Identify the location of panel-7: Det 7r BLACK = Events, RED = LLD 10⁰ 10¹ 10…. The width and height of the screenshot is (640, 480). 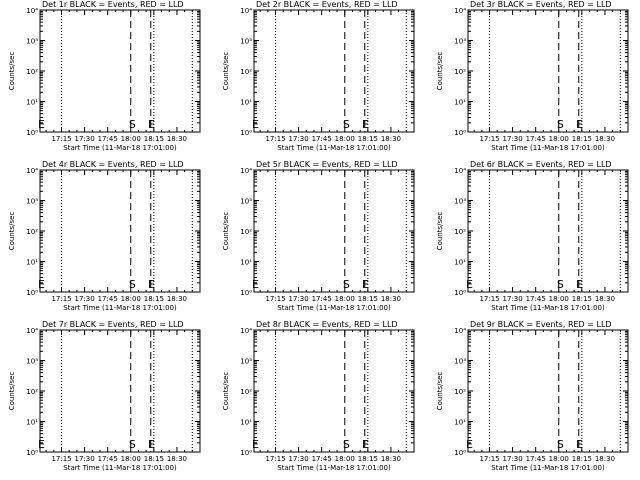
(104, 396).